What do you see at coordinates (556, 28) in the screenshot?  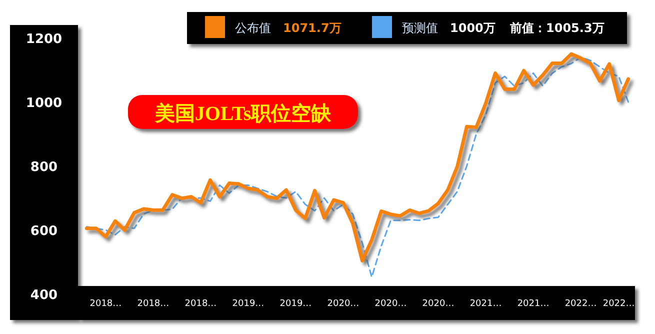 I see `text: 前值：1005.3万` at bounding box center [556, 28].